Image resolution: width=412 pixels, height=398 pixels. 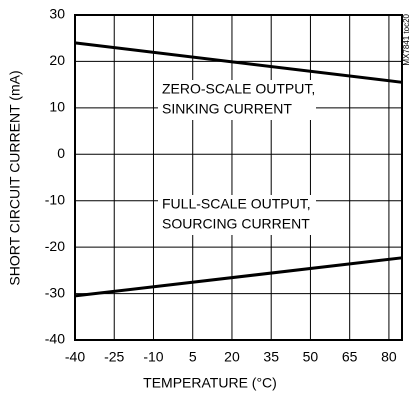 What do you see at coordinates (57, 107) in the screenshot?
I see `y-tick-label: 10` at bounding box center [57, 107].